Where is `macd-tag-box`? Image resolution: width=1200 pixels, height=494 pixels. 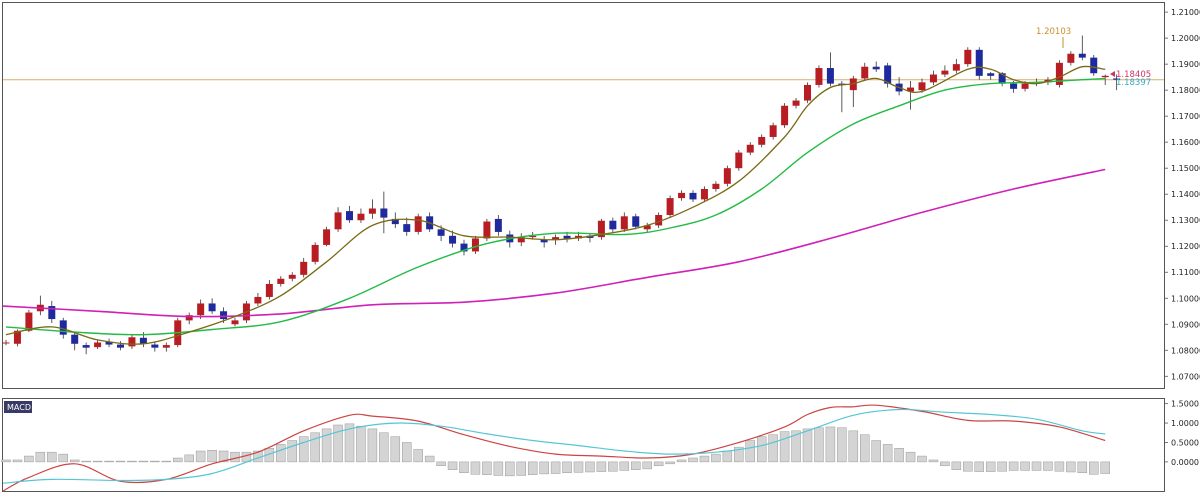
macd-tag-box is located at coordinates (18, 407).